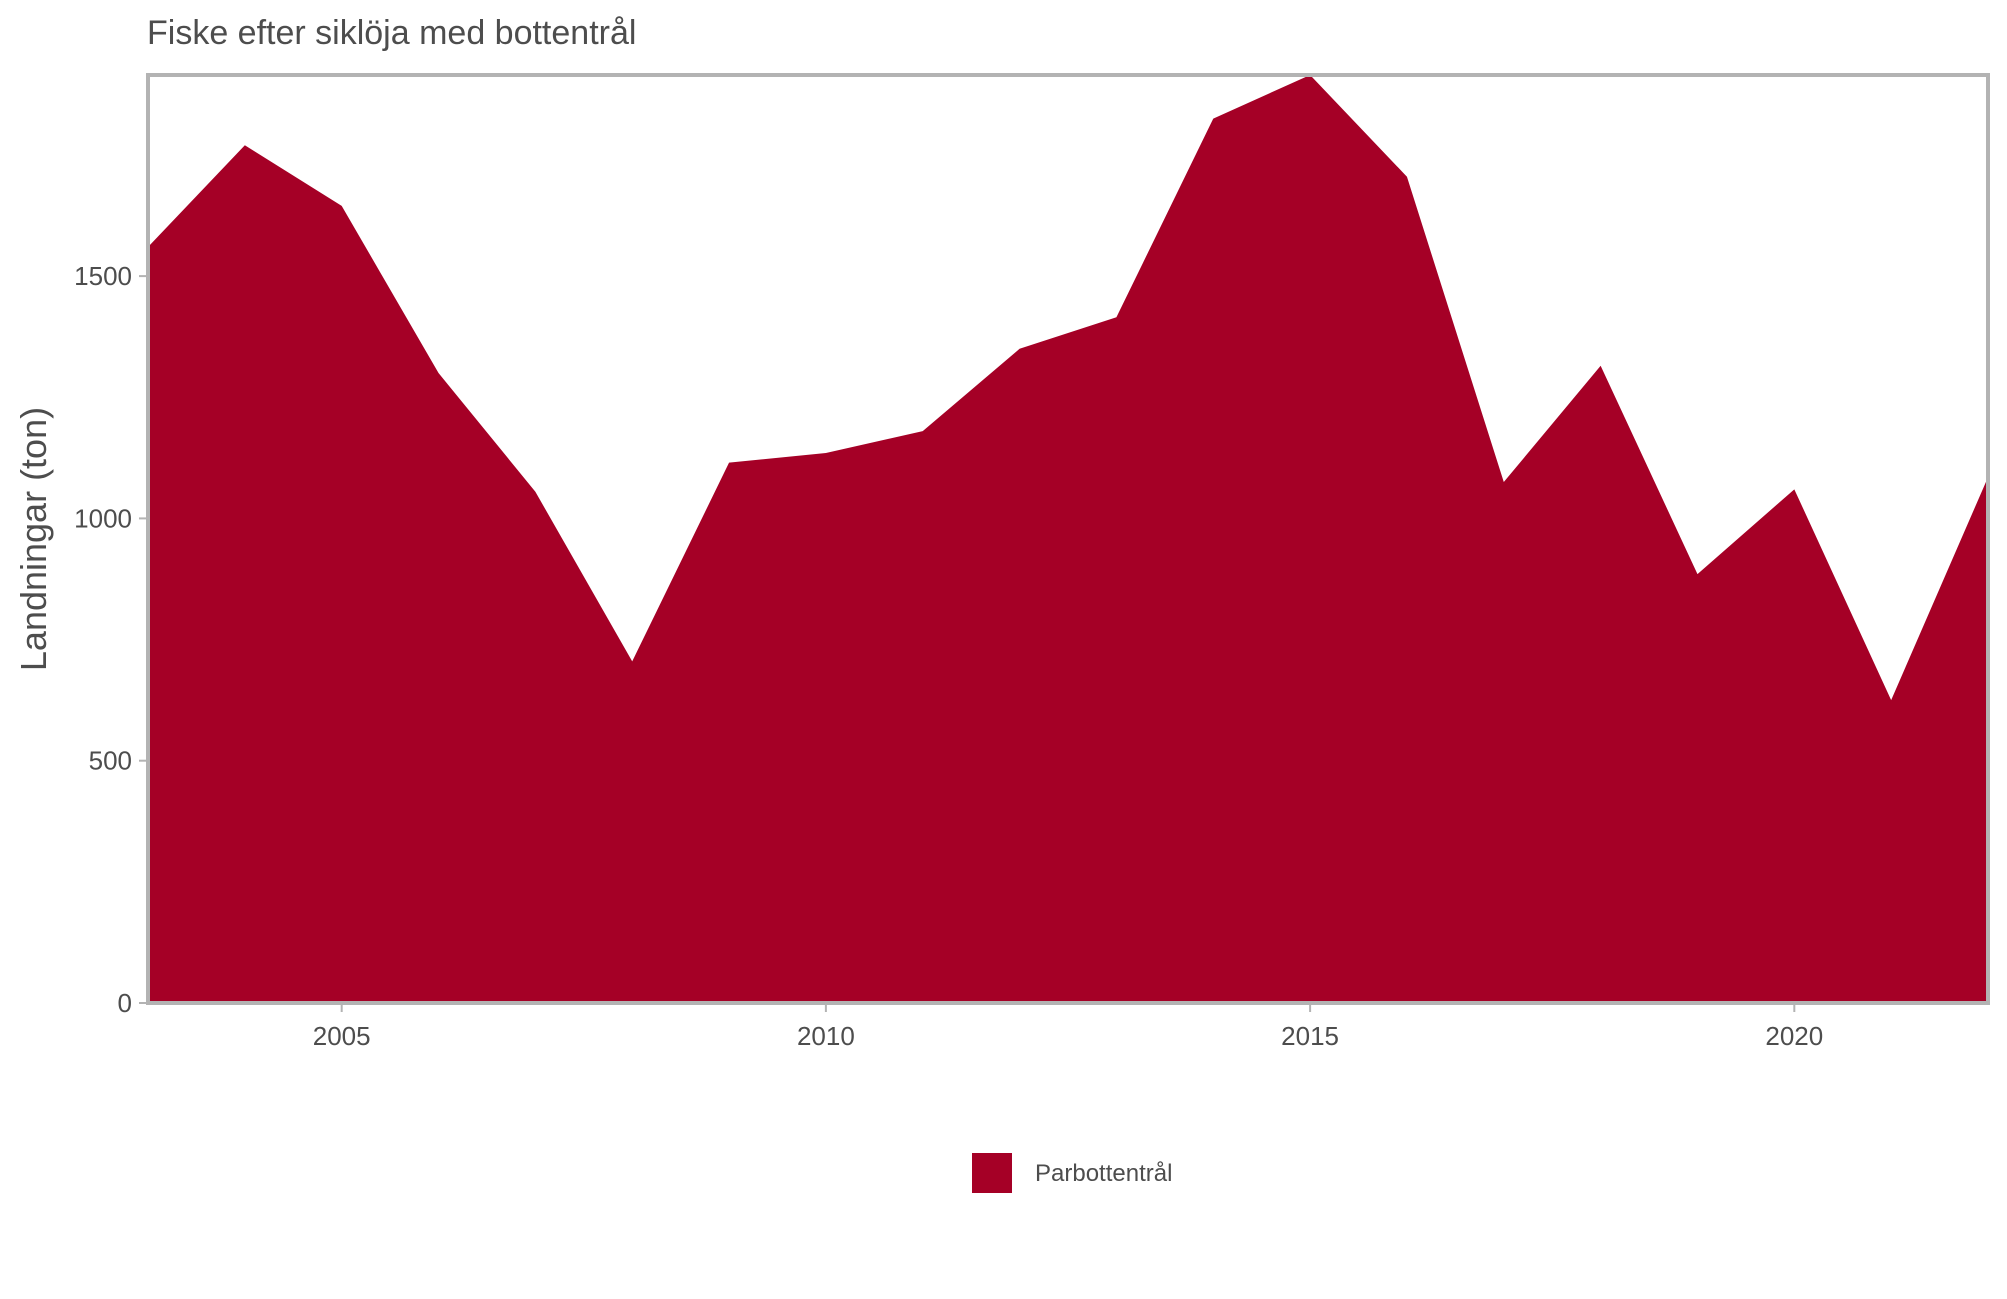 The image size is (2007, 1299). Describe the element at coordinates (33, 539) in the screenshot. I see `y-axis-title: Landningar (ton)` at that location.